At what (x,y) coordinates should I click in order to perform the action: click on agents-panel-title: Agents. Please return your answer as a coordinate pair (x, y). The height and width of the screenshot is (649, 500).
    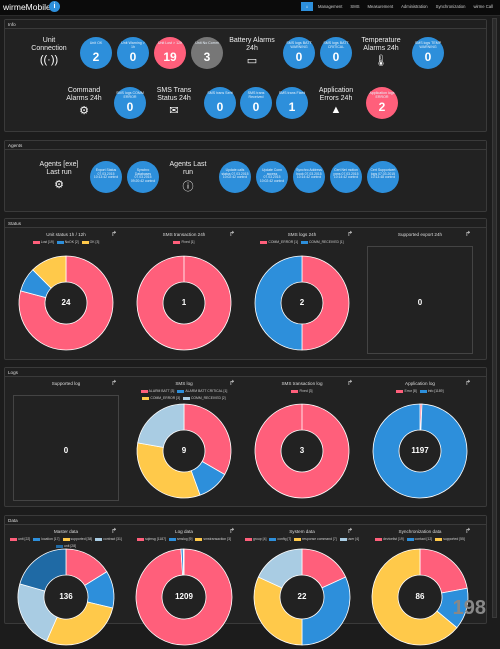
    Looking at the image, I should click on (245, 145).